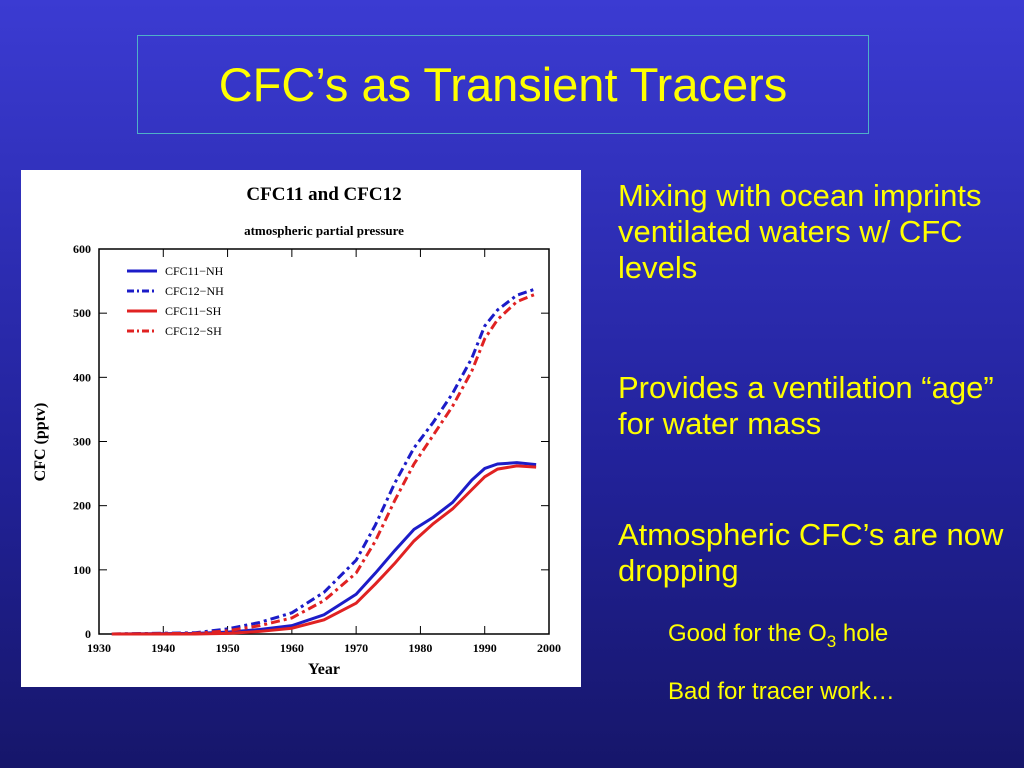 This screenshot has width=1024, height=768. What do you see at coordinates (82, 506) in the screenshot?
I see `y-tick-label: 200` at bounding box center [82, 506].